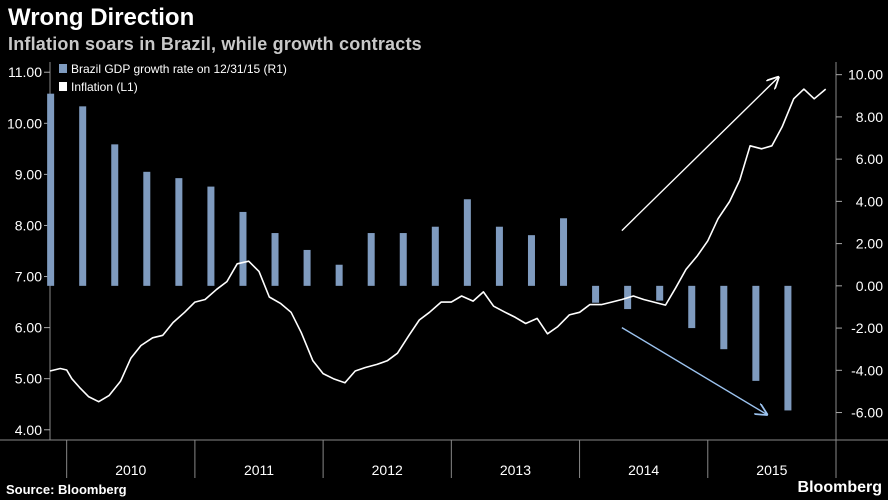 This screenshot has width=888, height=500. Describe the element at coordinates (869, 159) in the screenshot. I see `right-tick-label: 6.00` at that location.